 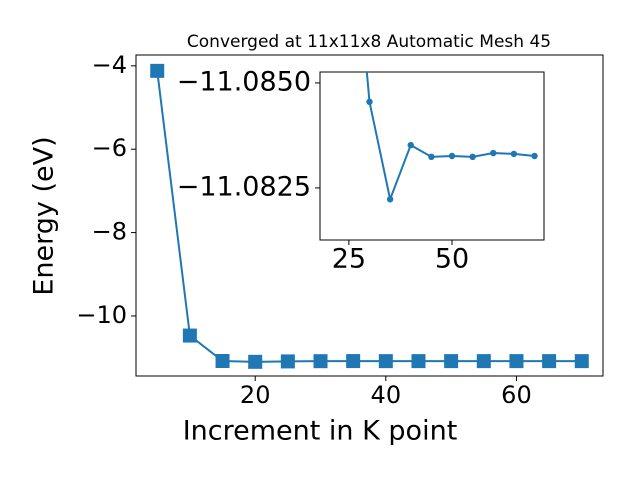 I want to click on plot-group, so click(x=451, y=137).